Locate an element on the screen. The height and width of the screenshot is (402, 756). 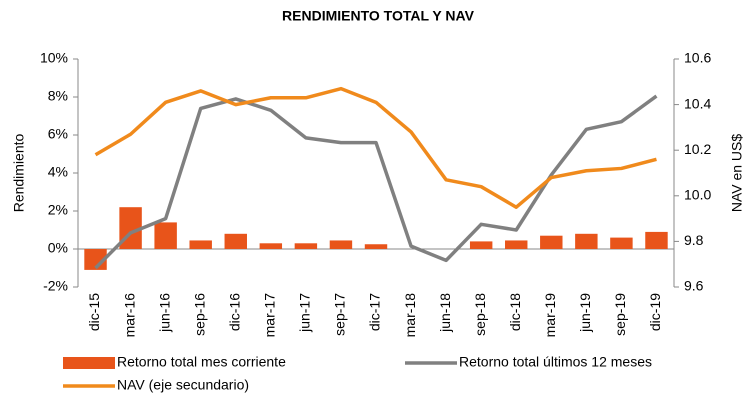
y2-tick-label: 10.6 is located at coordinates (697, 58).